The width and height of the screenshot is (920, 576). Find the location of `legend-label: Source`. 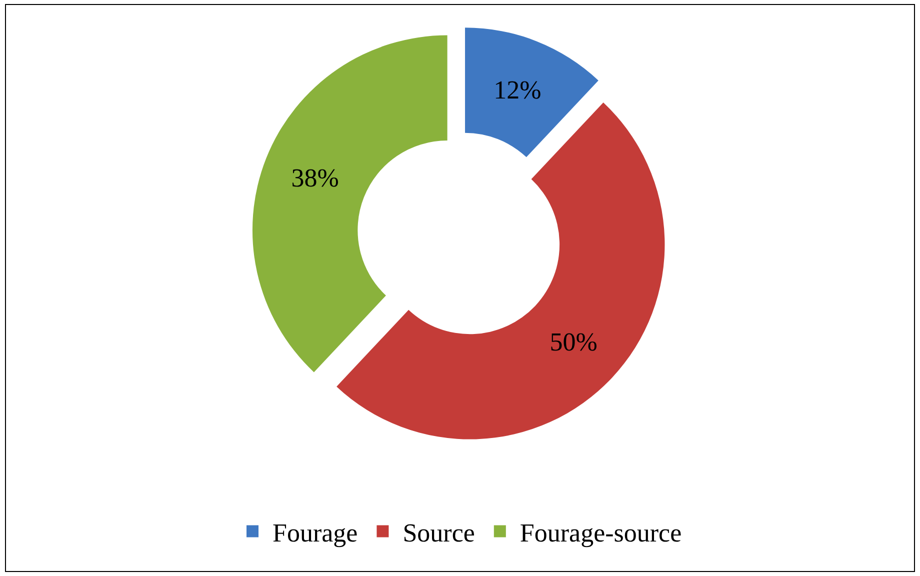

legend-label: Source is located at coordinates (438, 533).